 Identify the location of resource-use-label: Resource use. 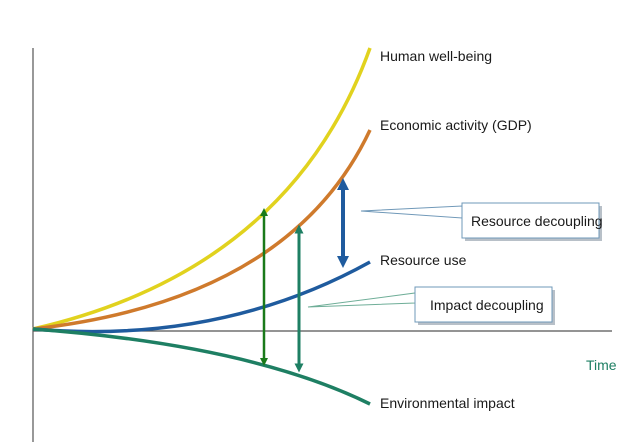
(423, 260).